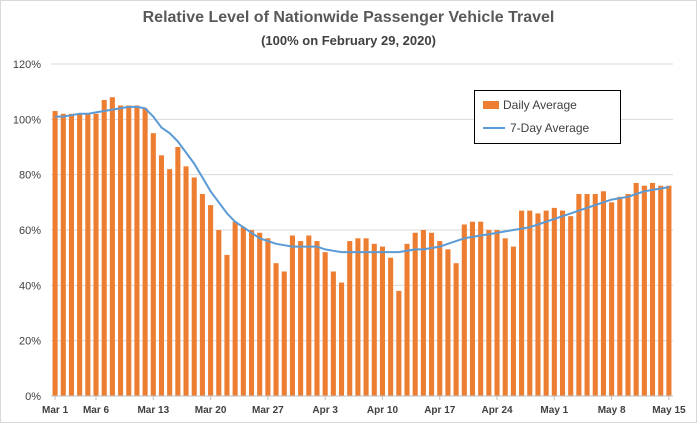  I want to click on y-tick-label: 100%, so click(27, 120).